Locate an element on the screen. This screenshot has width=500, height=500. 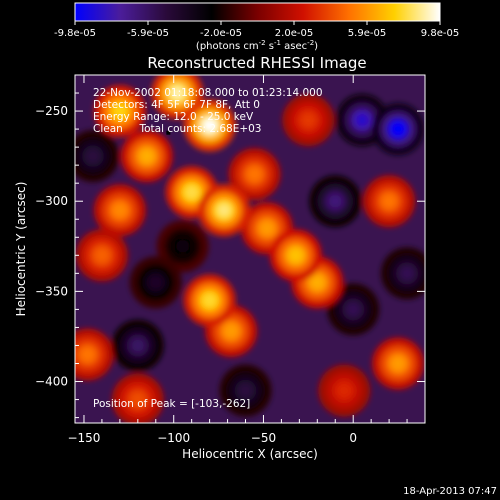
colorbar-tick-label: -5.9e-05 is located at coordinates (148, 33).